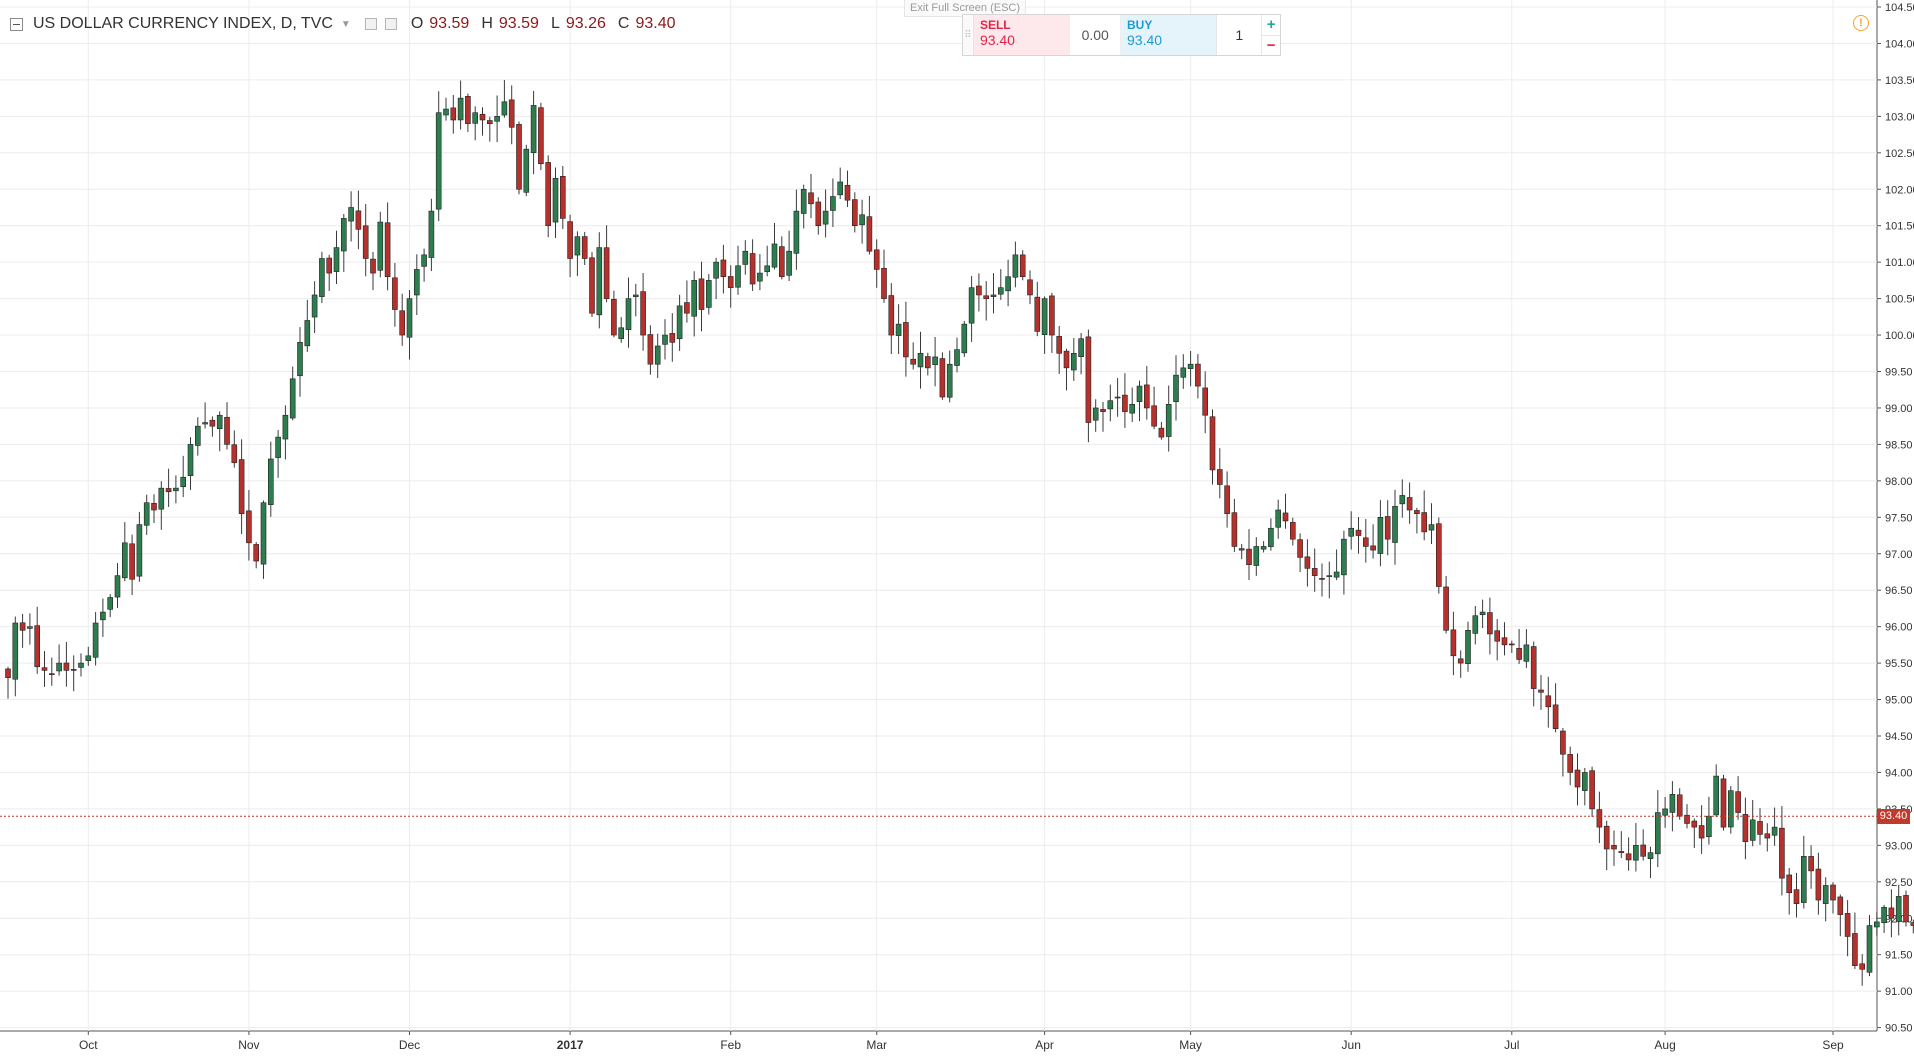  What do you see at coordinates (1021, 35) in the screenshot?
I see `sell-button: SELL 93.40` at bounding box center [1021, 35].